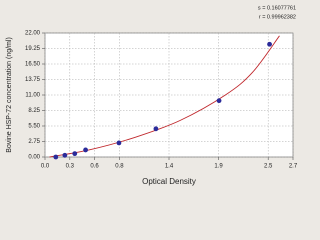  I want to click on annotation: r = 0.99962382, so click(277, 17).